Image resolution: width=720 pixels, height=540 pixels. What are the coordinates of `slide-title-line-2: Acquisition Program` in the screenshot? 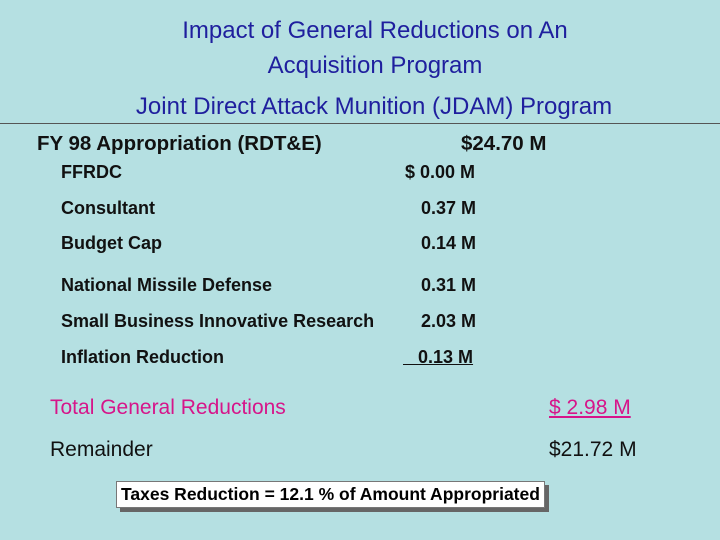 It's located at (375, 65).